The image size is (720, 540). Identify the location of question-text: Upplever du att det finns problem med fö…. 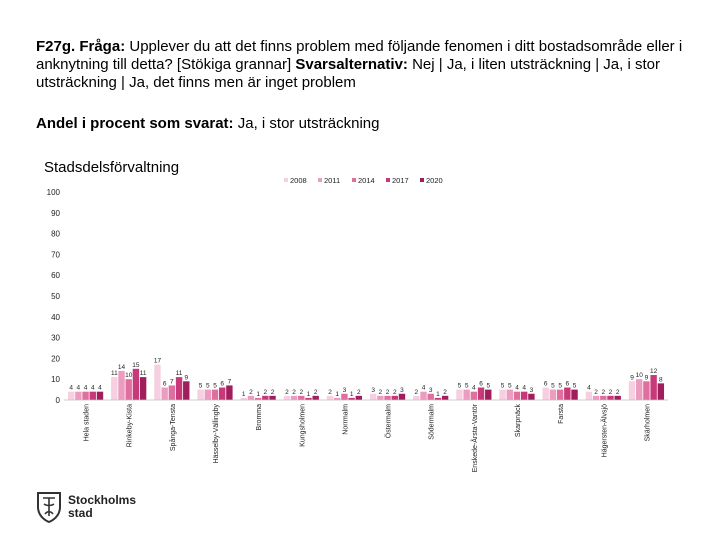
(359, 55).